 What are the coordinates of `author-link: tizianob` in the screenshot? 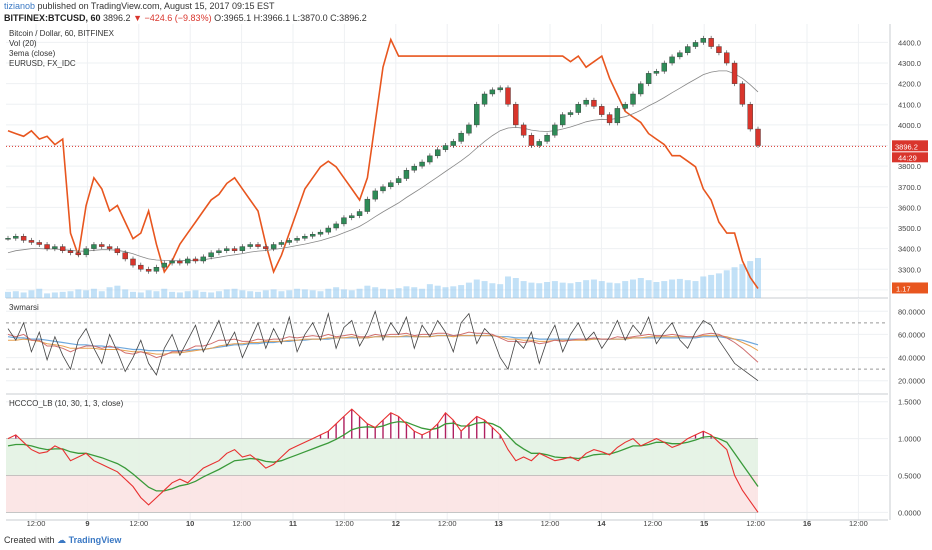 It's located at (20, 6).